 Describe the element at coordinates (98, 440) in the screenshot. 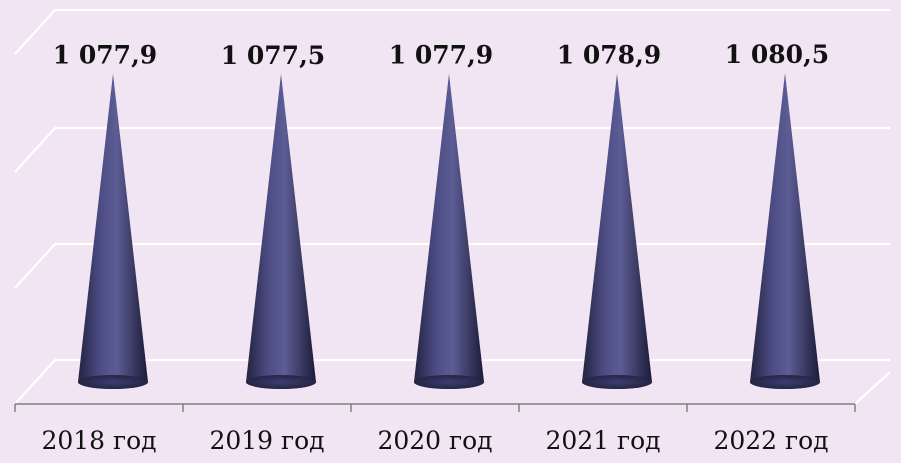

I see `x-tick-label: 2018 год` at that location.